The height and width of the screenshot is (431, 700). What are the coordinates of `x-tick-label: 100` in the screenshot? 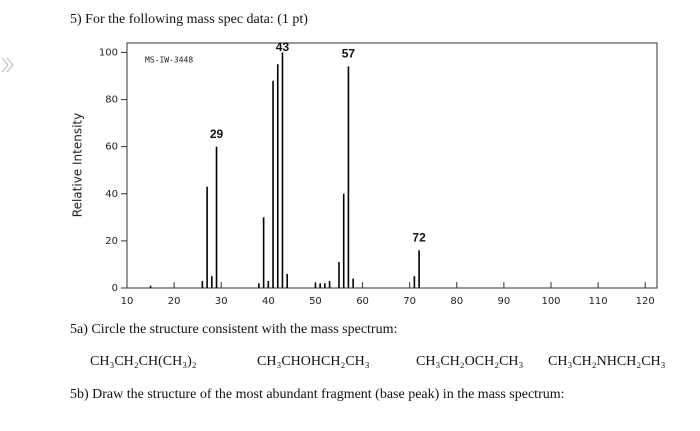 It's located at (550, 301).